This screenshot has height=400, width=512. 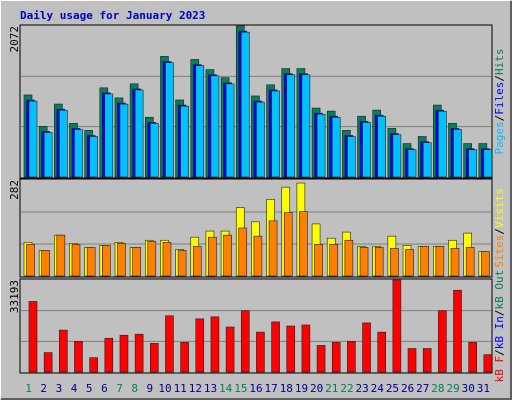 I want to click on legend-entry: Visits, so click(x=499, y=208).